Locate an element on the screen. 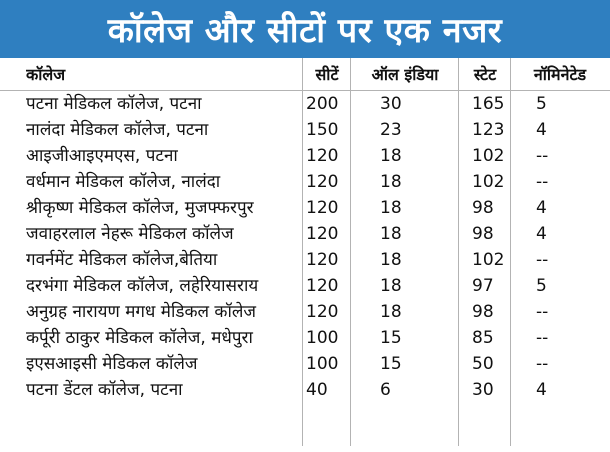  header-college: कॉलेज is located at coordinates (46, 74).